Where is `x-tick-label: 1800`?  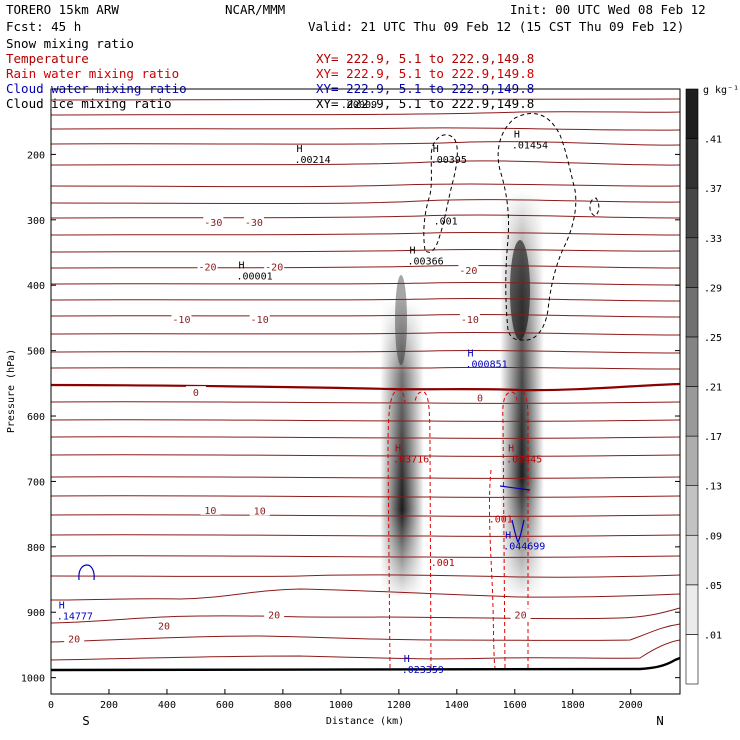
x-tick-label: 1800 is located at coordinates (573, 705).